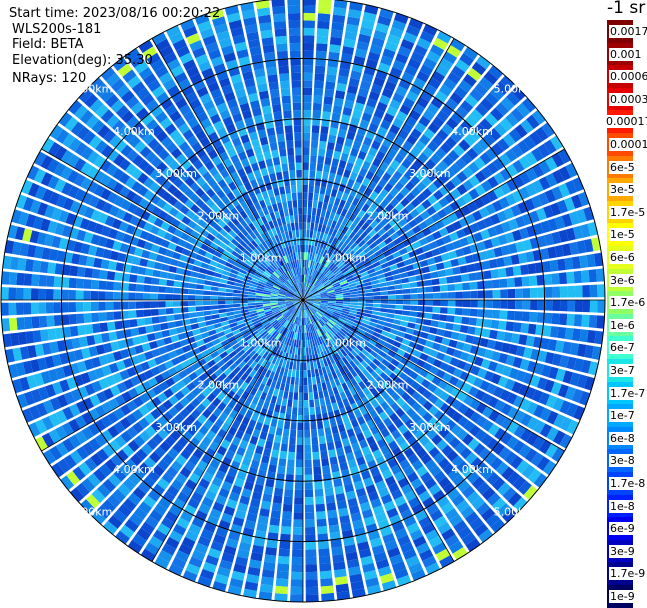  Describe the element at coordinates (627, 573) in the screenshot. I see `colorbar-label: 1.7e-9` at that location.